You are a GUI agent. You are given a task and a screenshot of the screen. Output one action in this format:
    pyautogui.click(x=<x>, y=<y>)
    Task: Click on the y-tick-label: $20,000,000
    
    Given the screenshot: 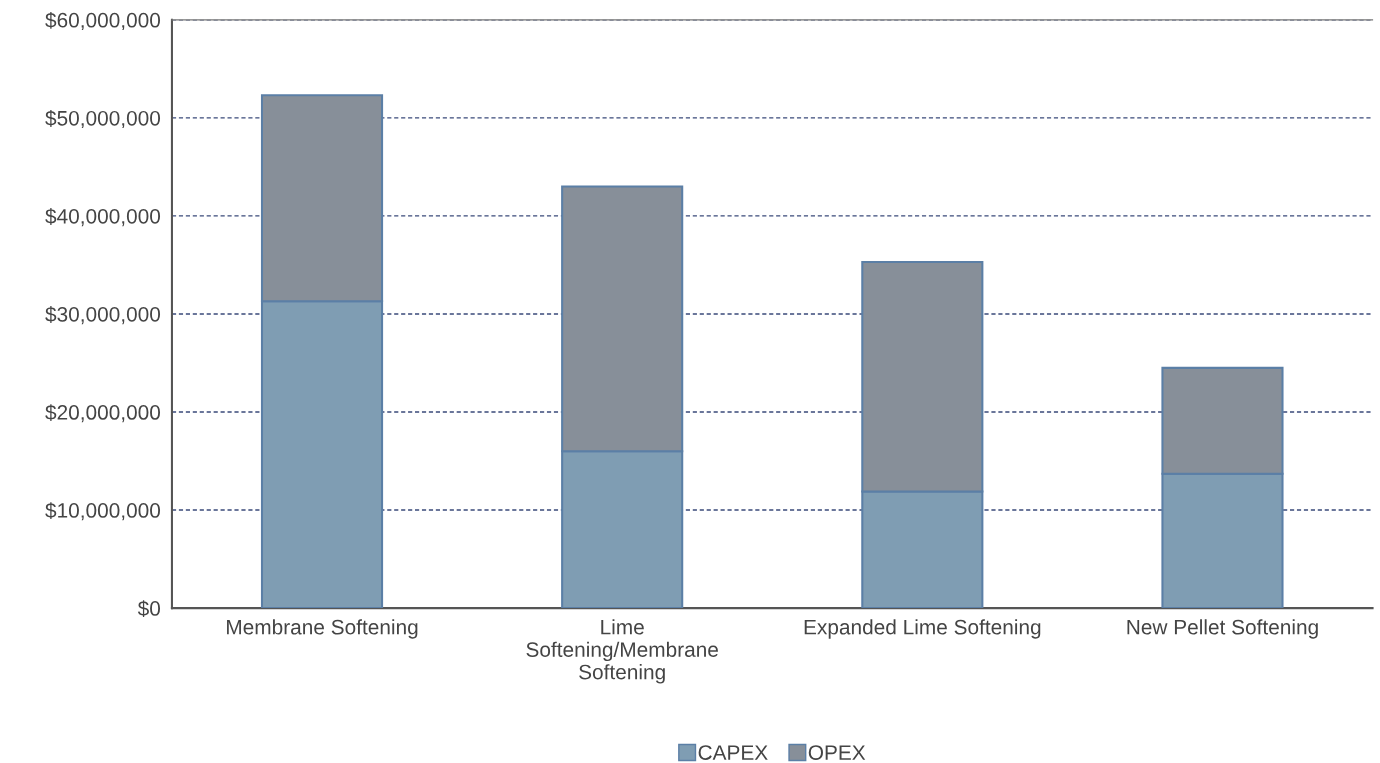 What is the action you would take?
    pyautogui.click(x=103, y=413)
    